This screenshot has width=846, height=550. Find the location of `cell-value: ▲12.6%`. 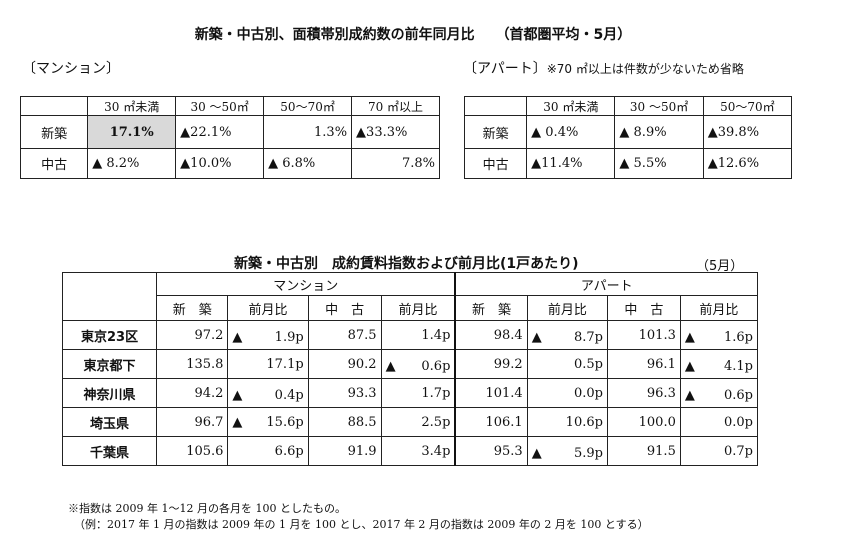

cell-value: ▲12.6% is located at coordinates (747, 163).